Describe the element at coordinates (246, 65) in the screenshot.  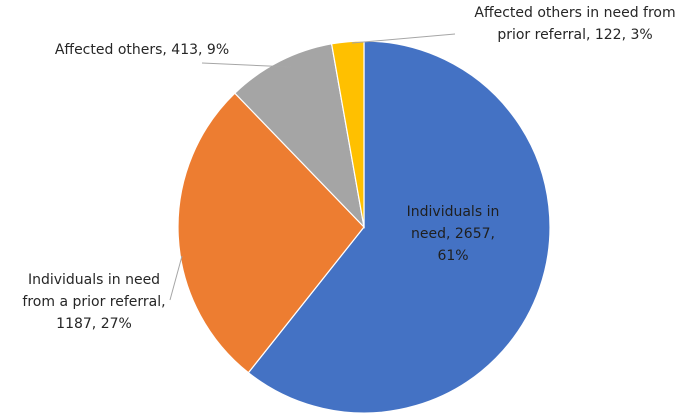
I see `leader-line-affected-others` at that location.